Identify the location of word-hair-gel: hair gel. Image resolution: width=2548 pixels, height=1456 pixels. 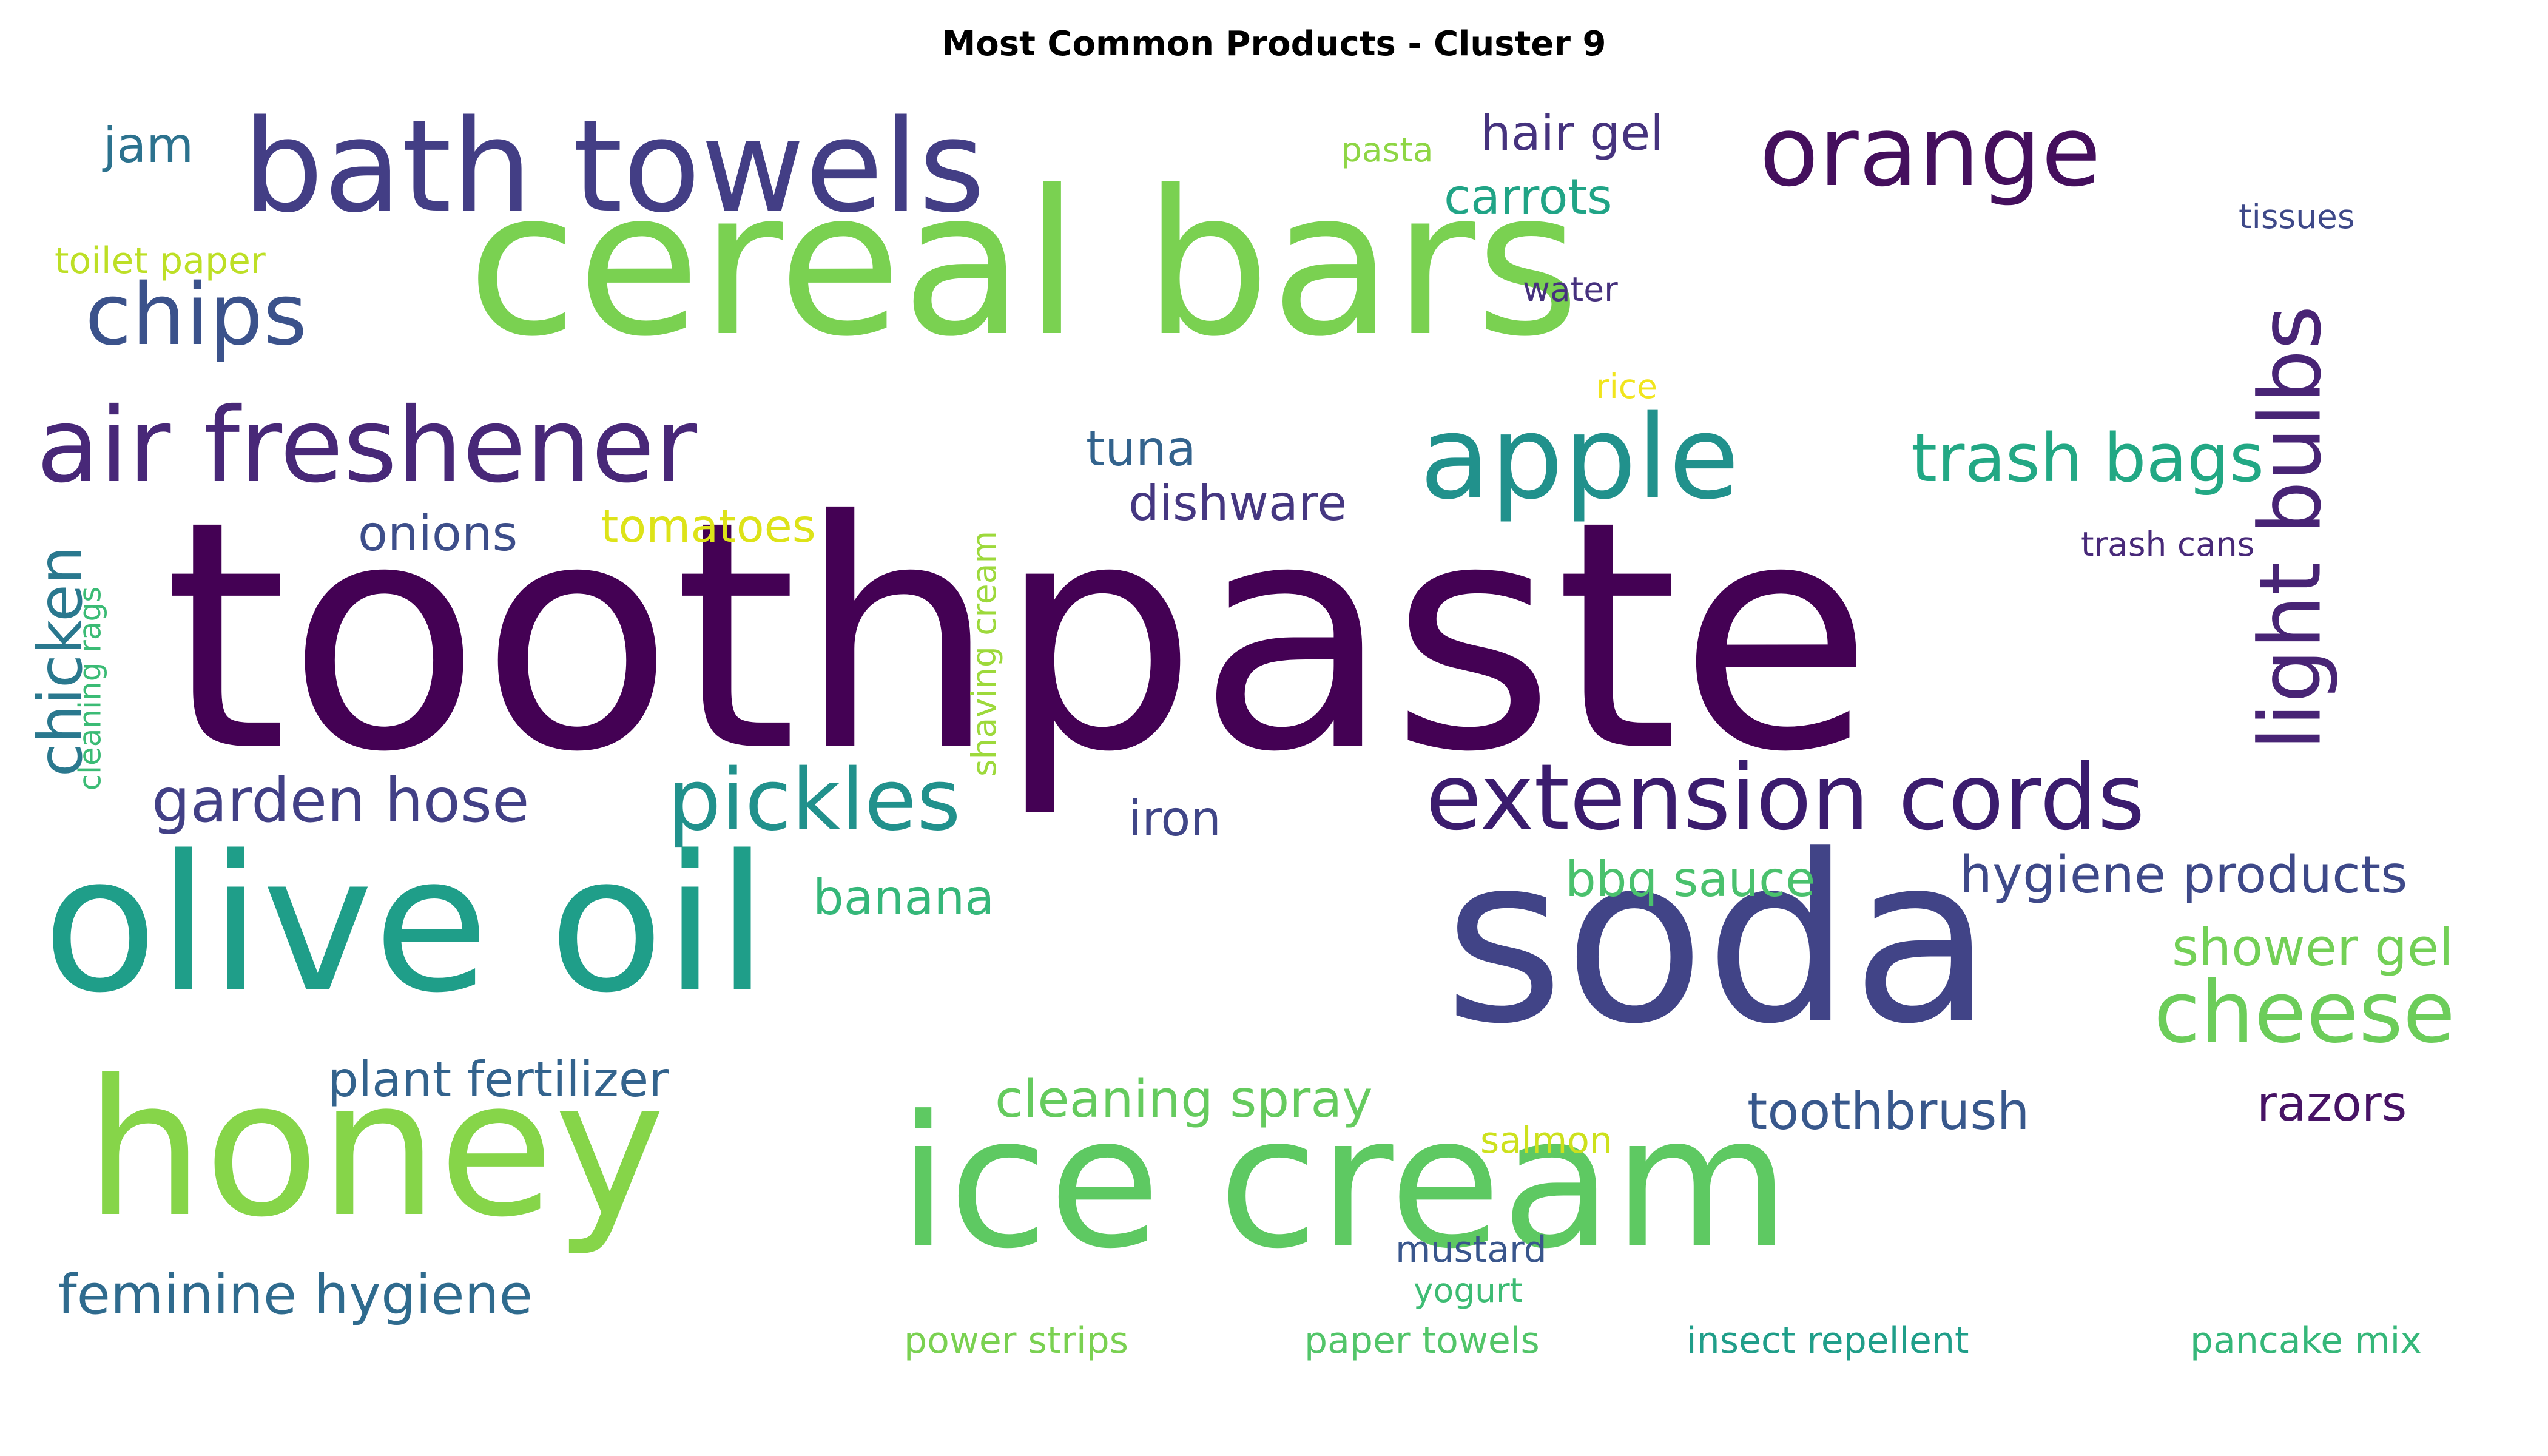
(1572, 133).